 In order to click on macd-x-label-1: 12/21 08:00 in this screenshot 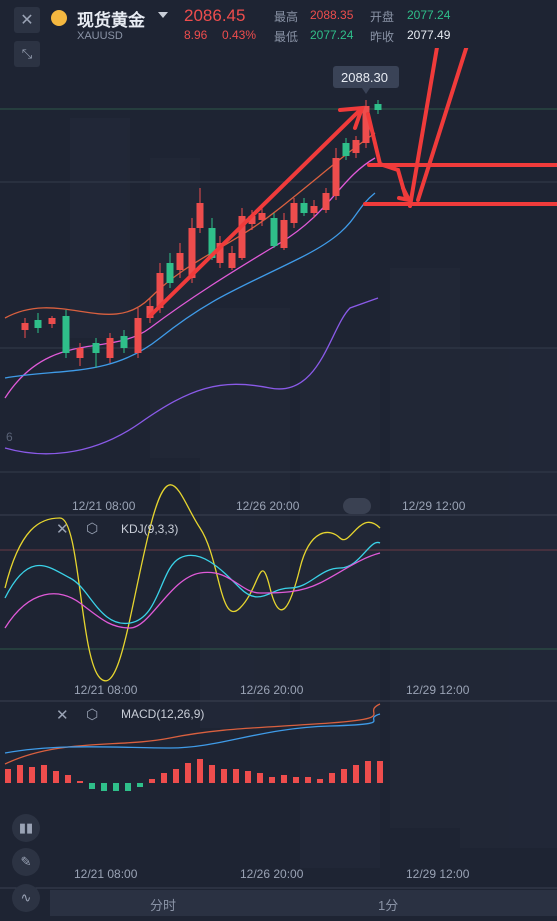, I will do `click(106, 874)`.